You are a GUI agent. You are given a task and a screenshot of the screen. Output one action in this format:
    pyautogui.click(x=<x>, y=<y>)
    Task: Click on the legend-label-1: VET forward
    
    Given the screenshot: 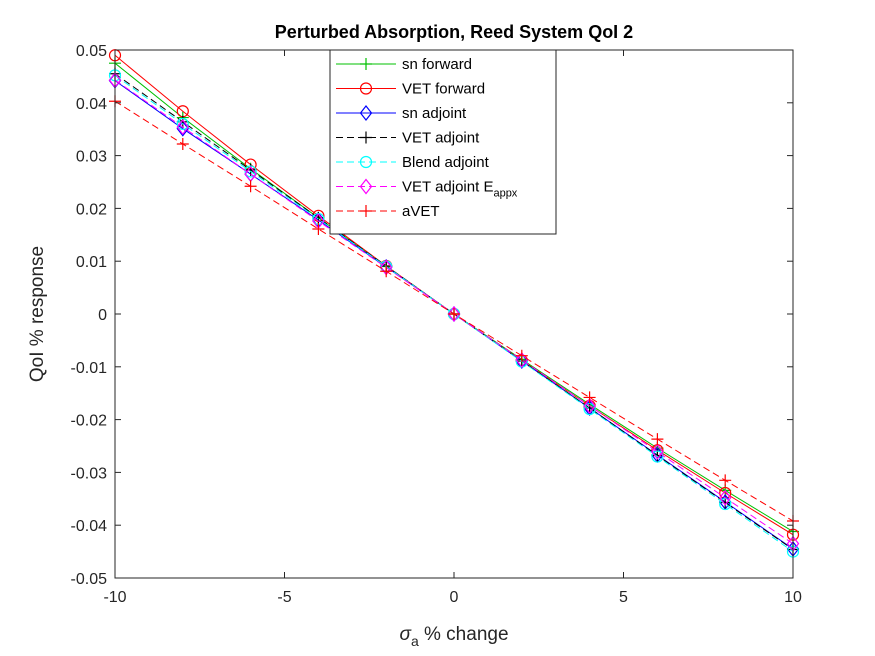 What is the action you would take?
    pyautogui.click(x=443, y=89)
    